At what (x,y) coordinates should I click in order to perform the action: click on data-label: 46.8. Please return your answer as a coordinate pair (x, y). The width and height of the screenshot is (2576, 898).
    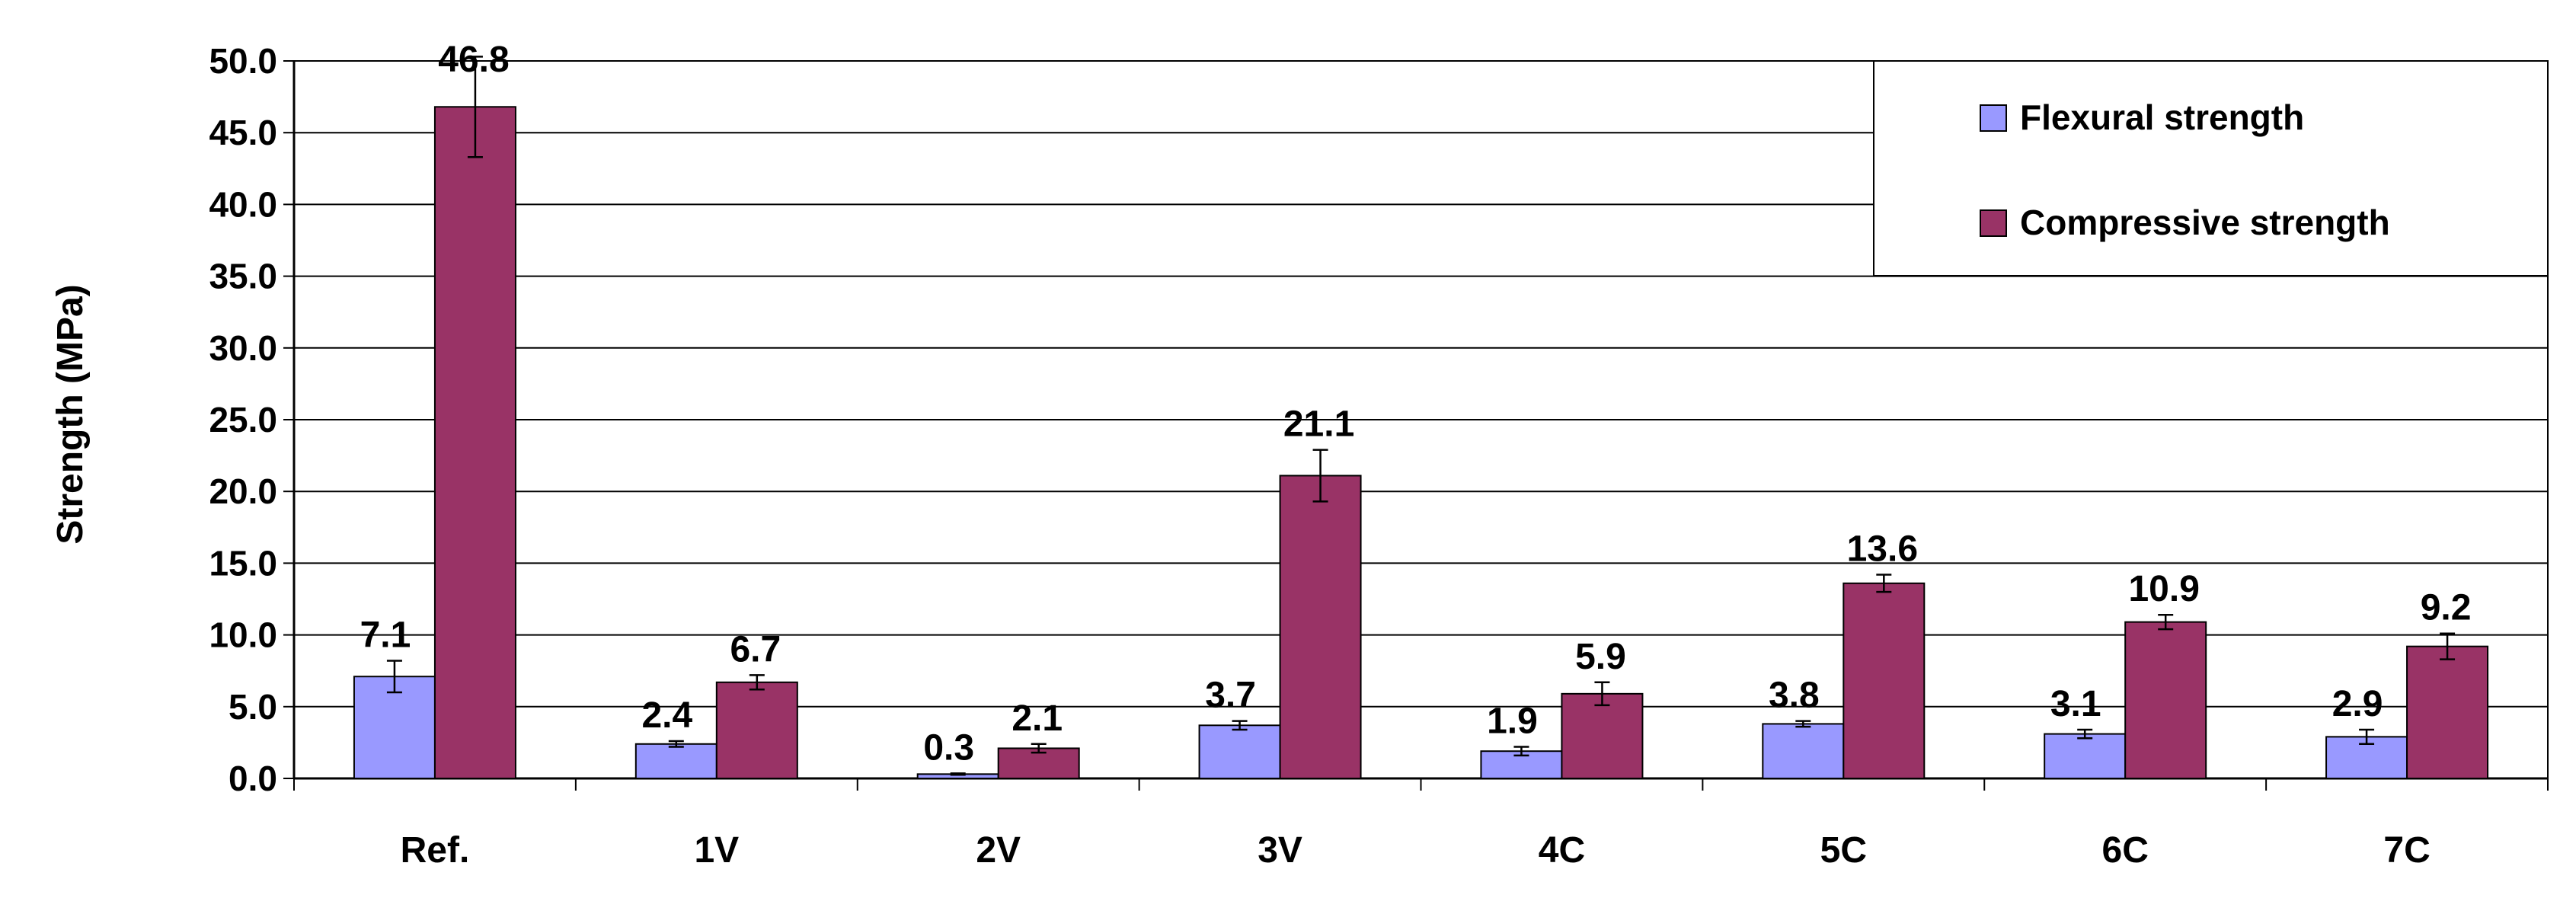
    Looking at the image, I should click on (474, 60).